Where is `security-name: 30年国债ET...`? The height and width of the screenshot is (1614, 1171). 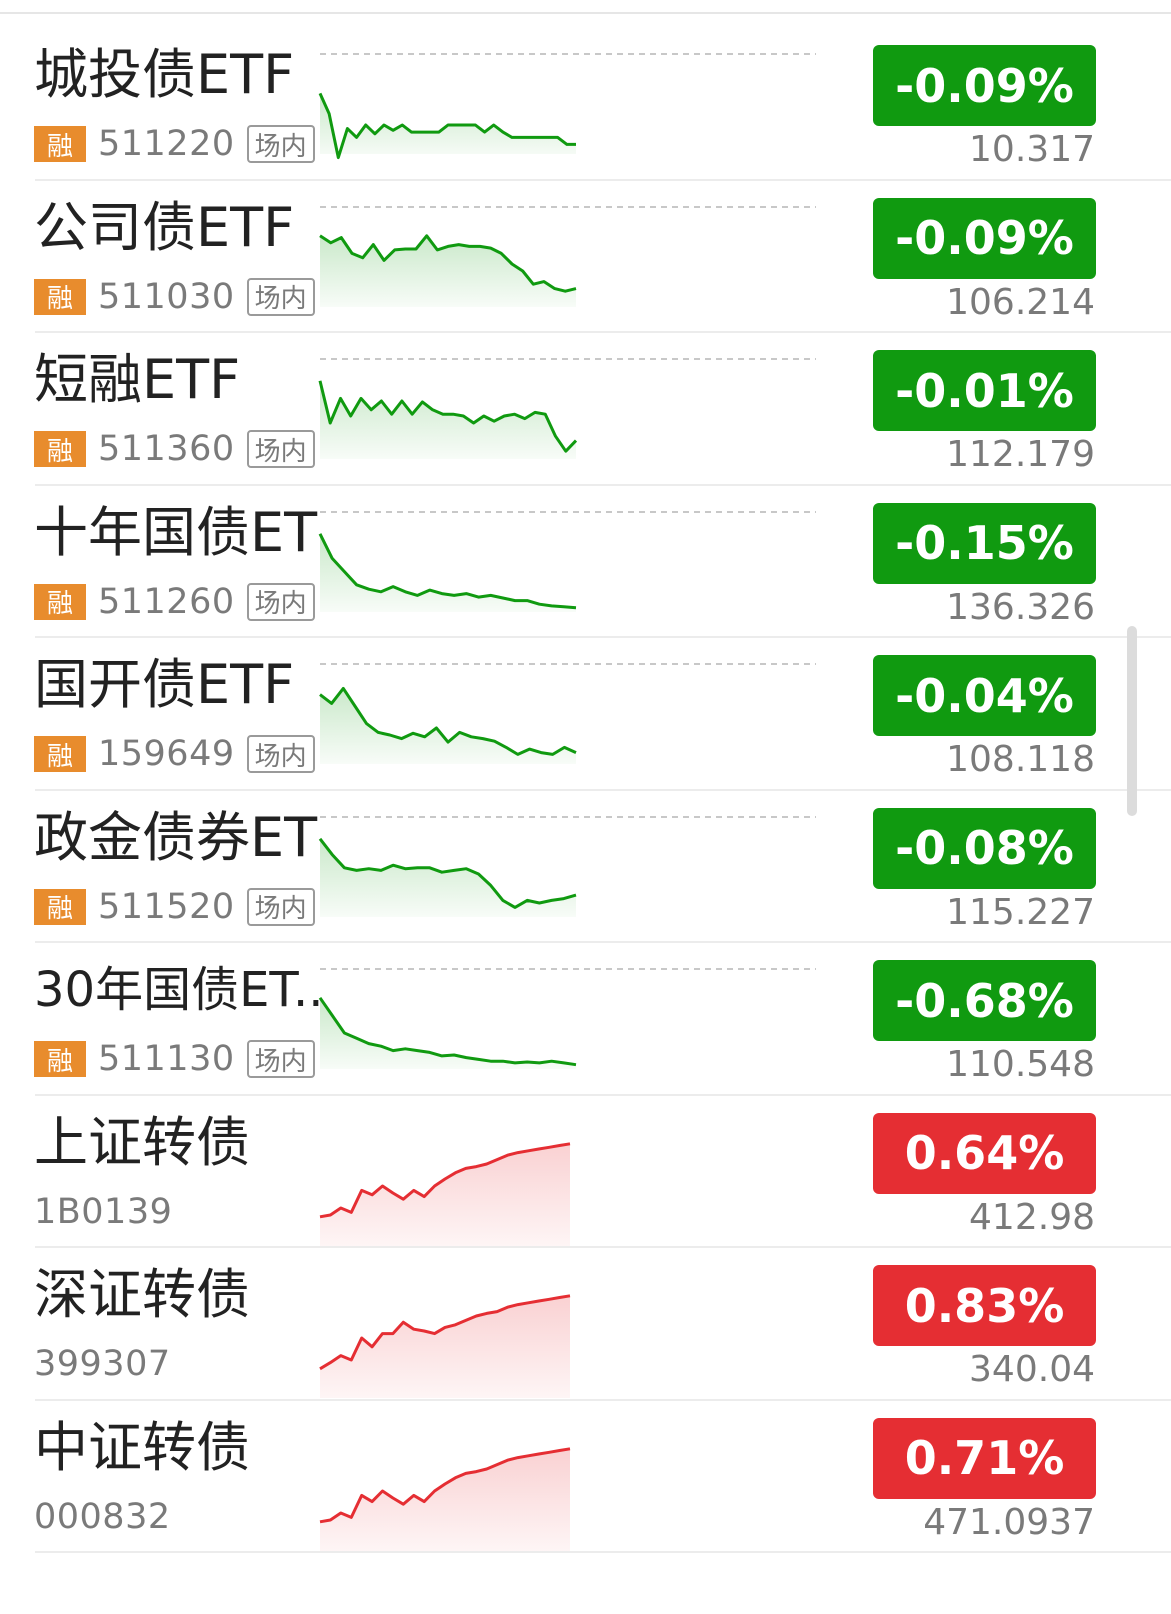 security-name: 30年国债ET... is located at coordinates (176, 990).